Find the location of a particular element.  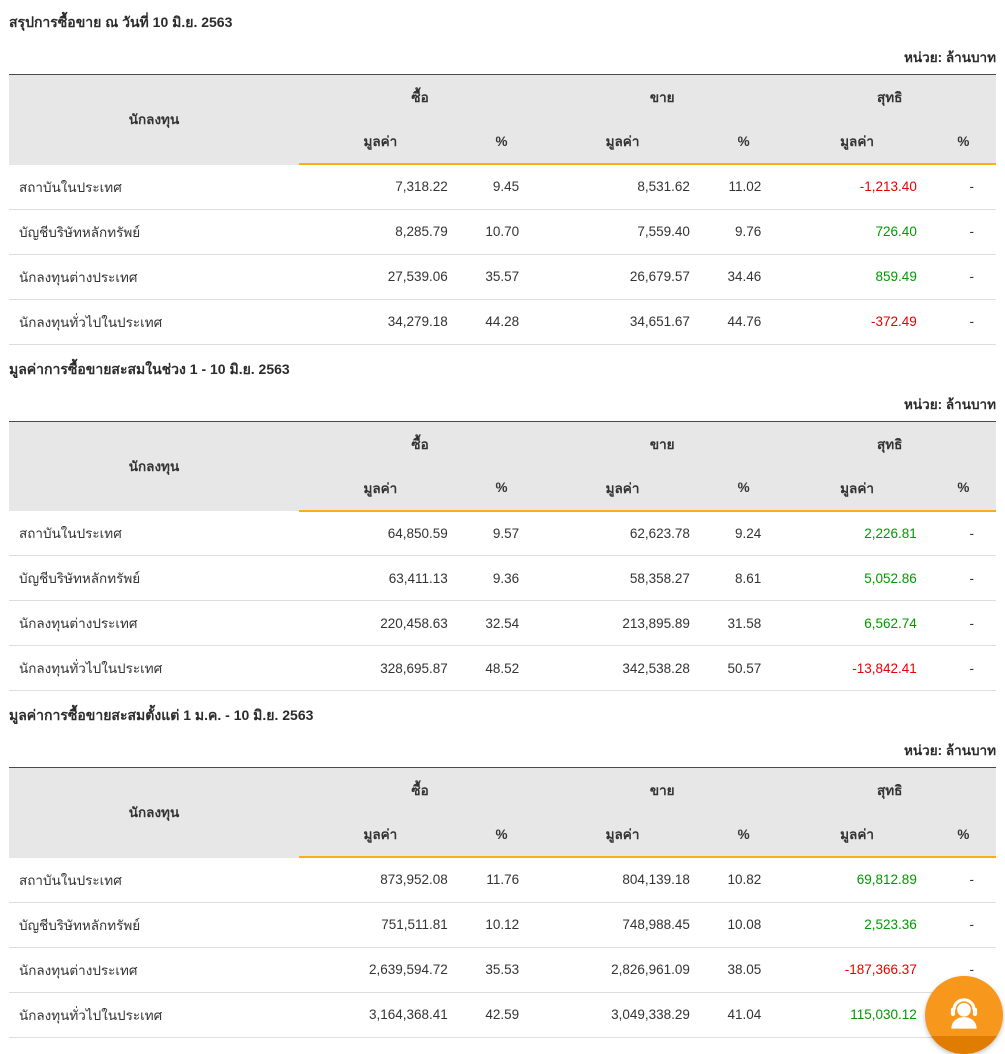

sell-percent: 9.76 is located at coordinates (743, 232).